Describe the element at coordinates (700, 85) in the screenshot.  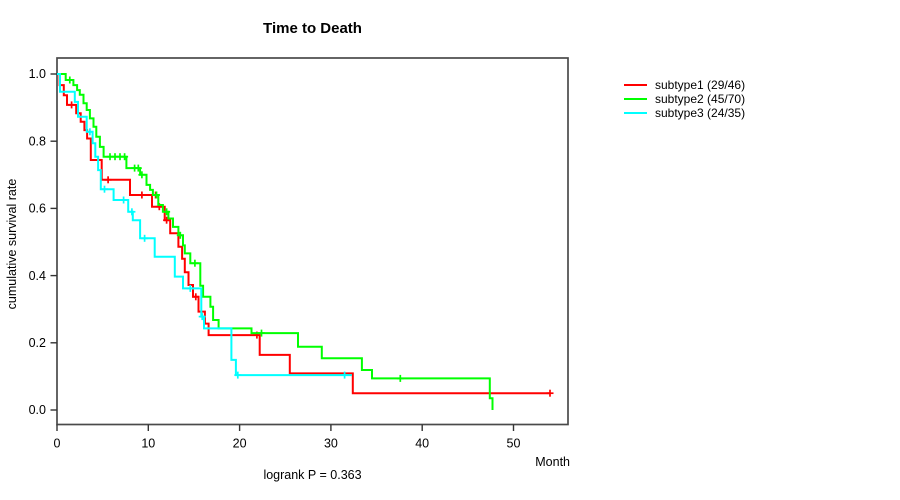
I see `legend-label: subtype1 (29/46)` at that location.